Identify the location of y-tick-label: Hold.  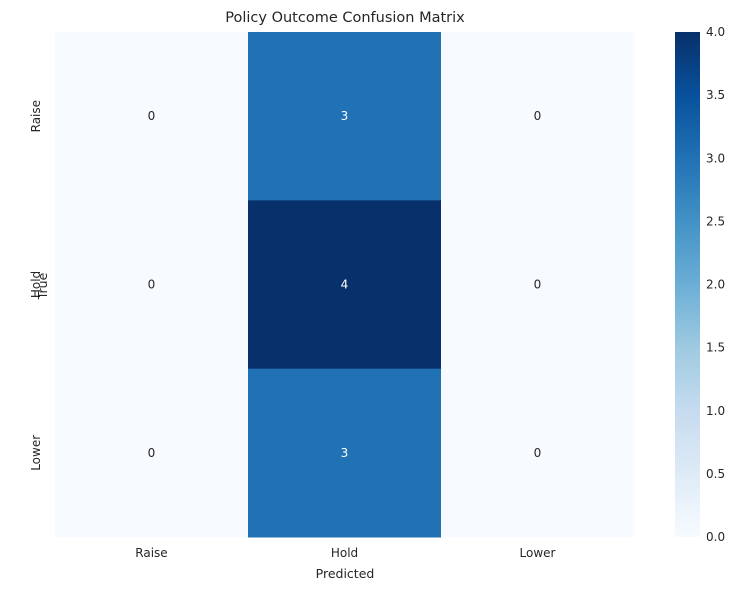
(36, 284).